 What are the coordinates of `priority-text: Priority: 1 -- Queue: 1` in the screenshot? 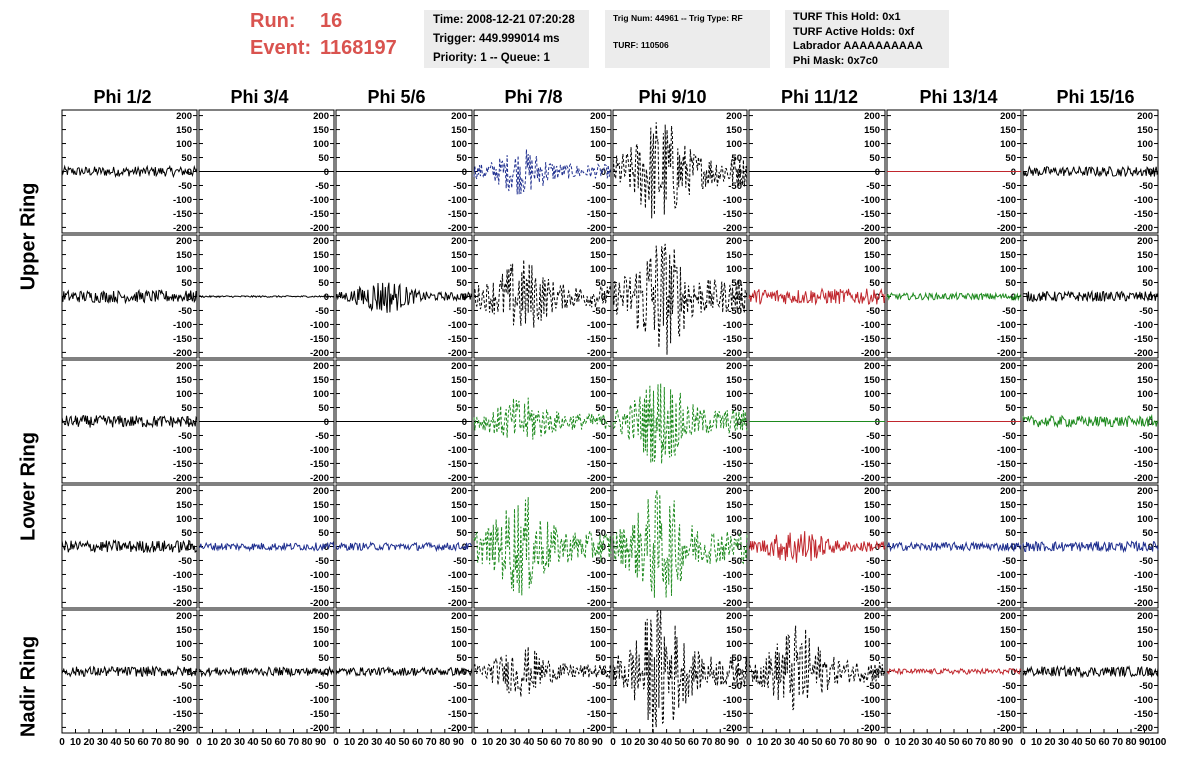 It's located at (491, 58).